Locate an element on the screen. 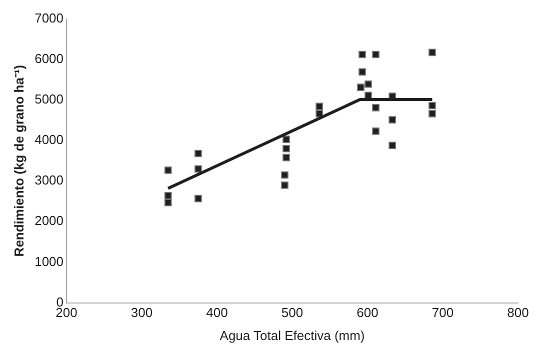 The height and width of the screenshot is (357, 558). x-tick-label: 600 is located at coordinates (367, 312).